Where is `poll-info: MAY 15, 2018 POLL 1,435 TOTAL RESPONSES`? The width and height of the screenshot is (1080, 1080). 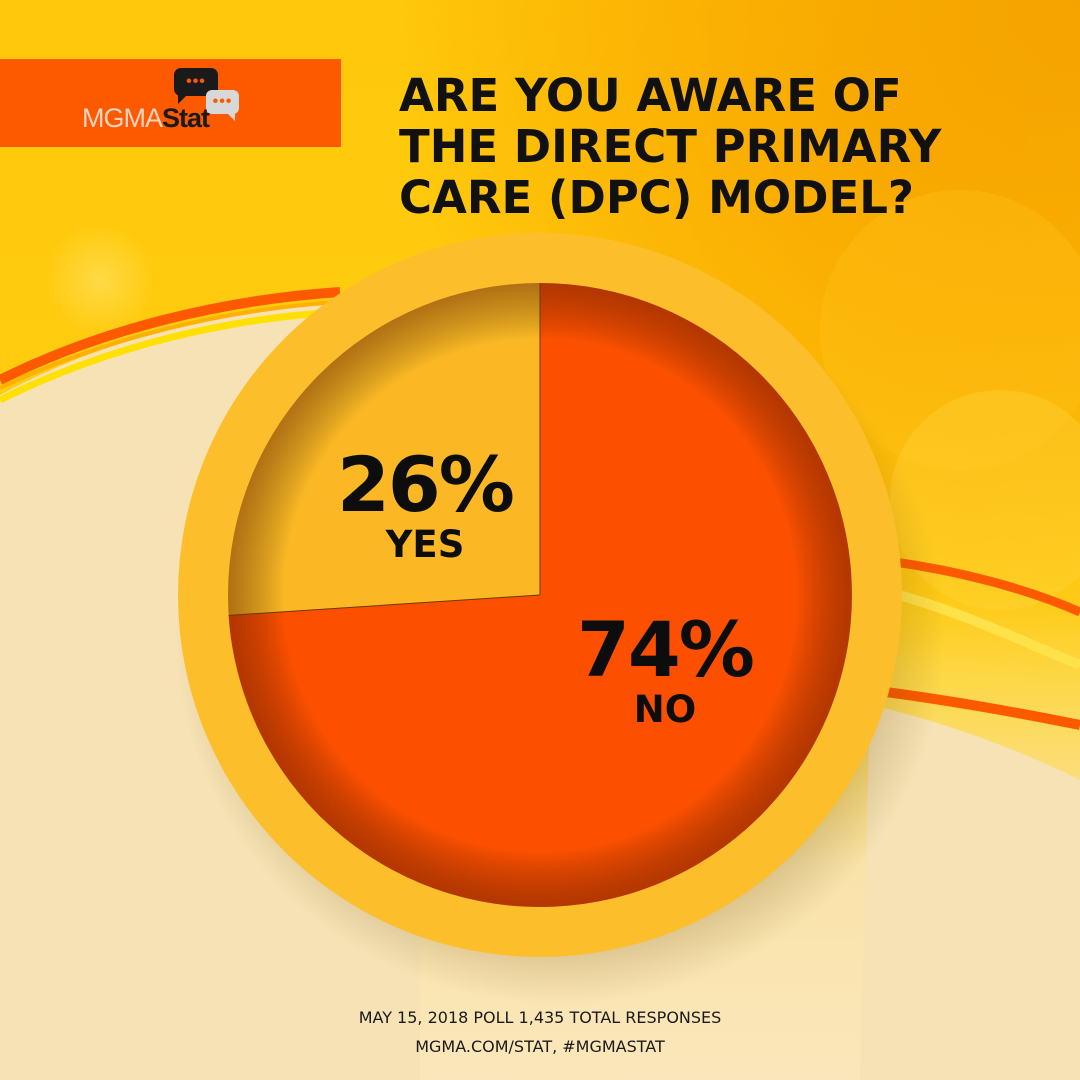
poll-info: MAY 15, 2018 POLL 1,435 TOTAL RESPONSES is located at coordinates (540, 1017).